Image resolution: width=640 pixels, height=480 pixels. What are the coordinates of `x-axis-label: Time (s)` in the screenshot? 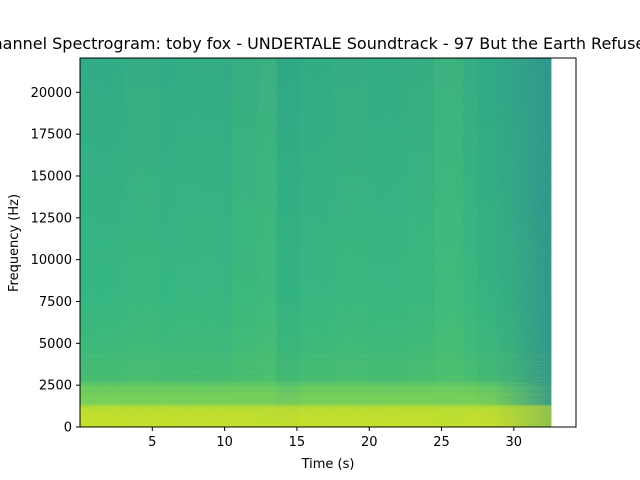 It's located at (328, 464).